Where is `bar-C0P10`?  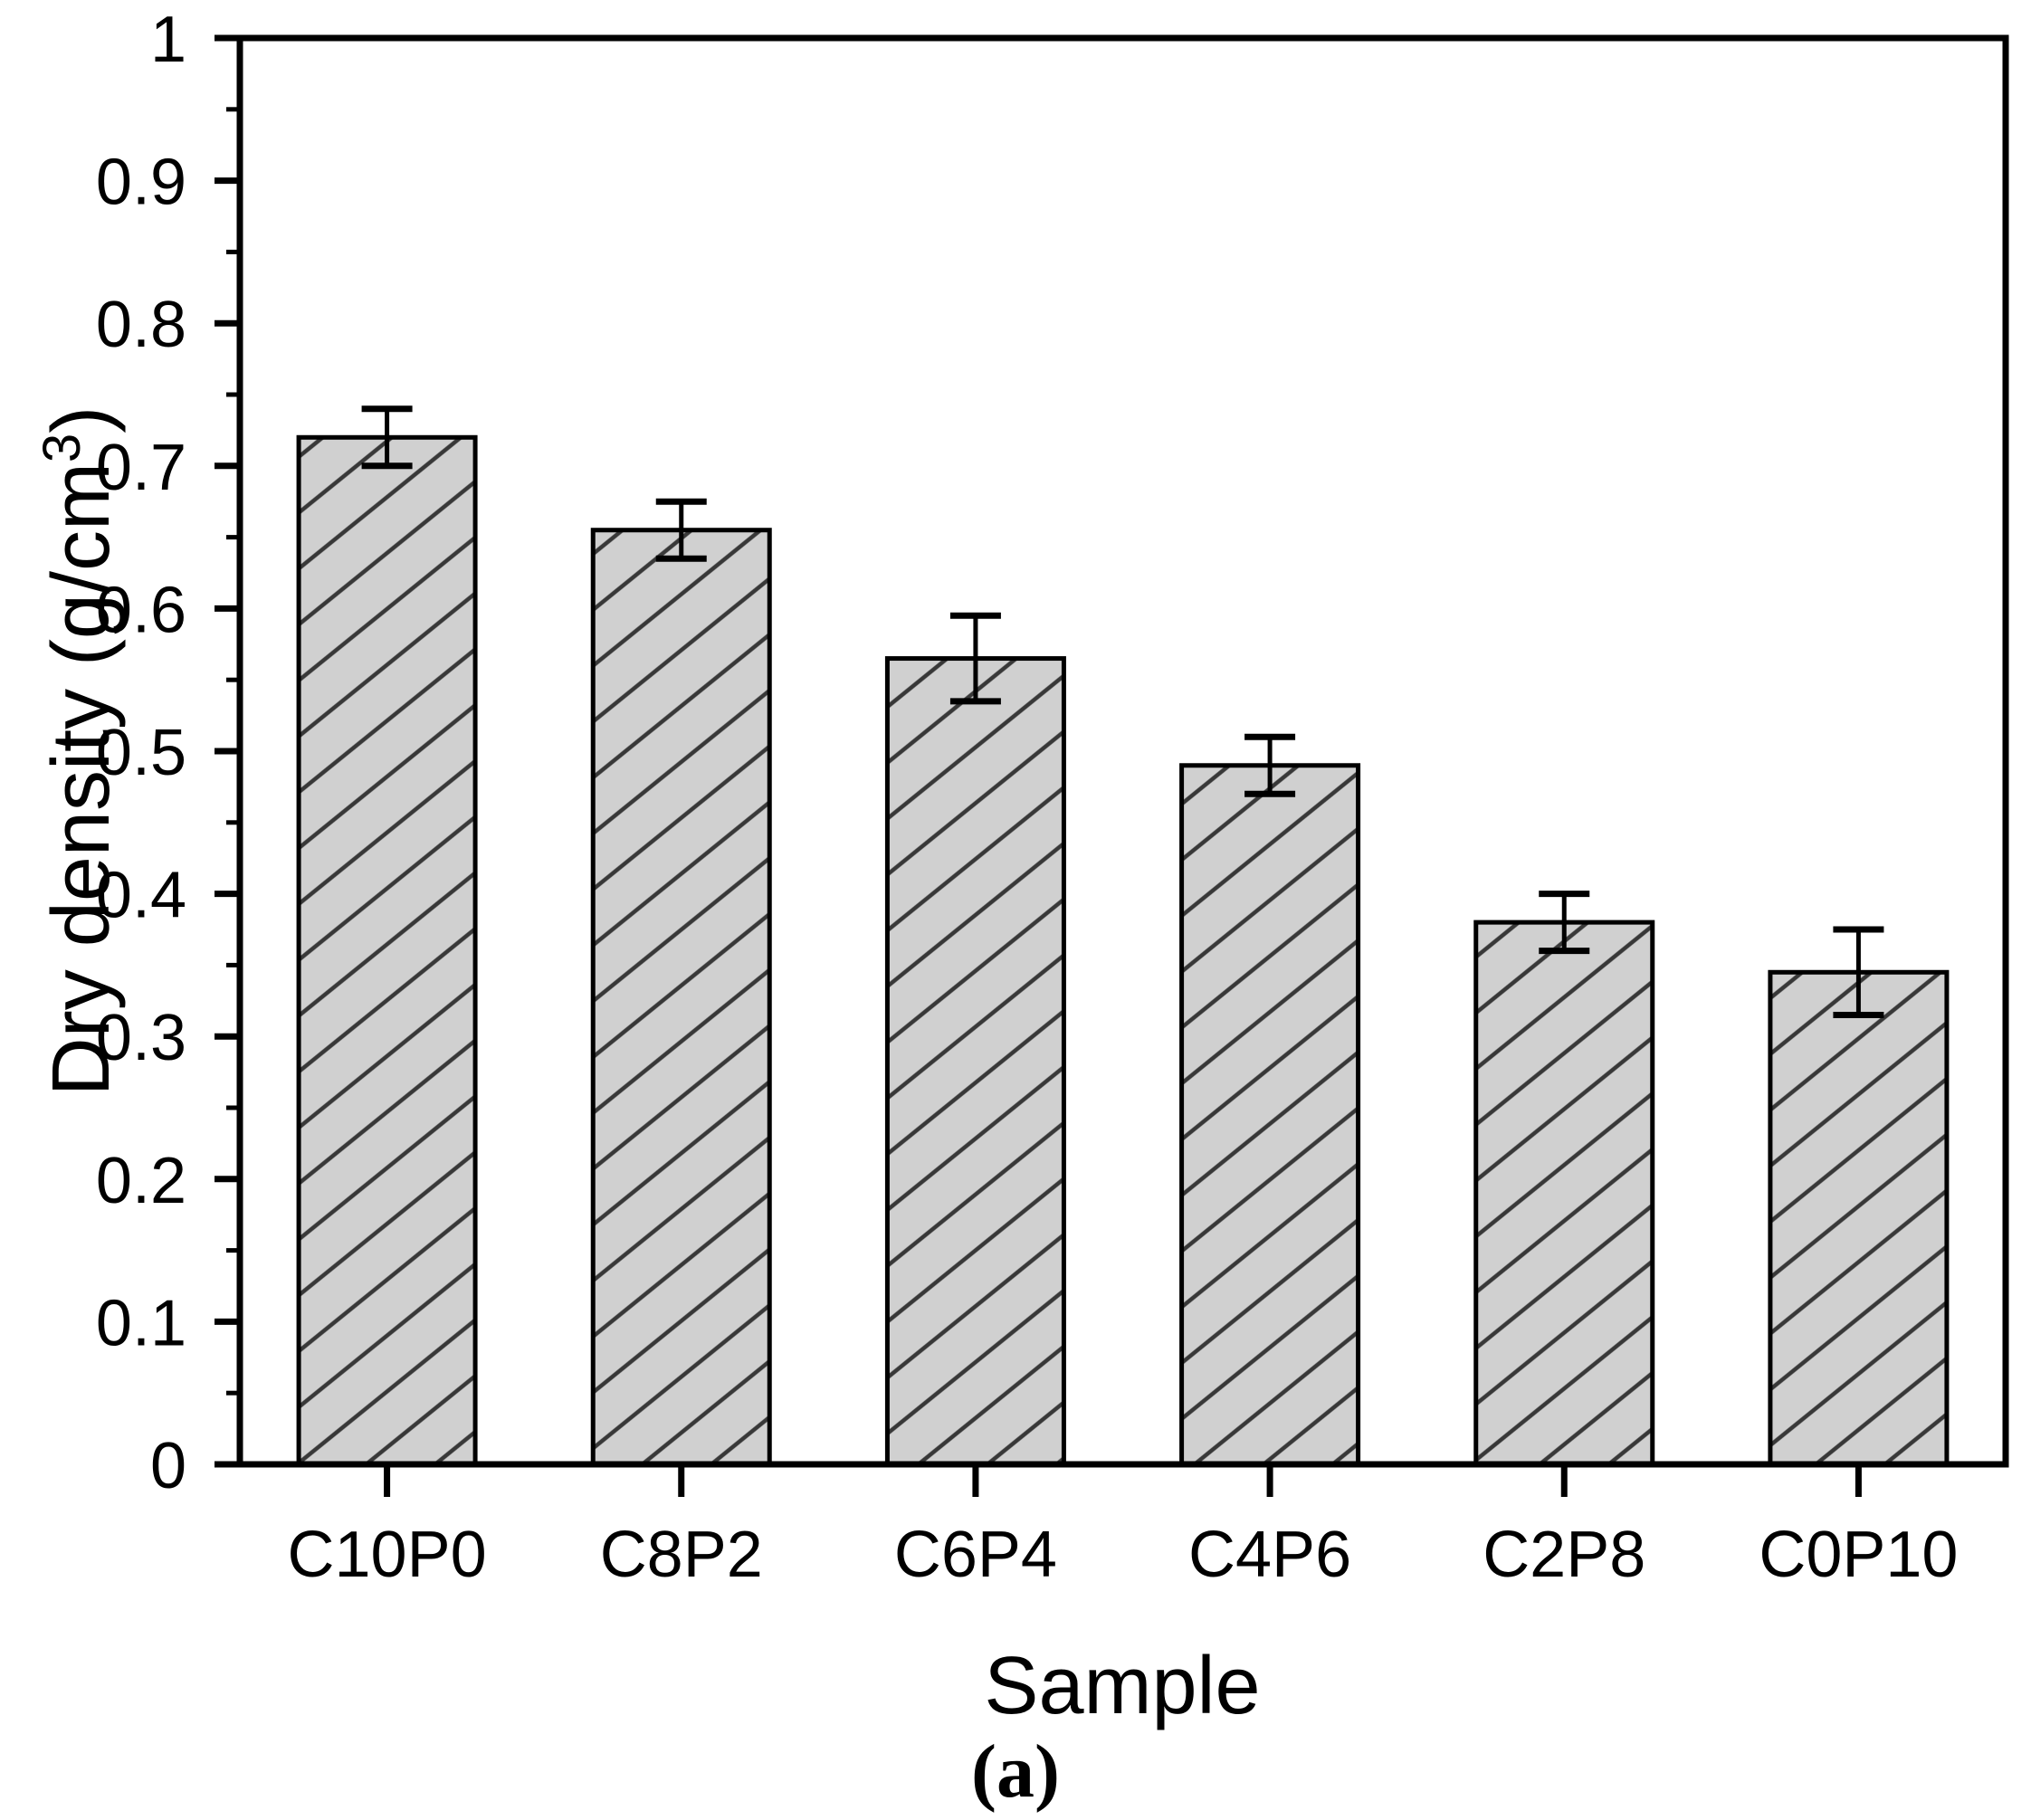
bar-C0P10 is located at coordinates (1859, 1218).